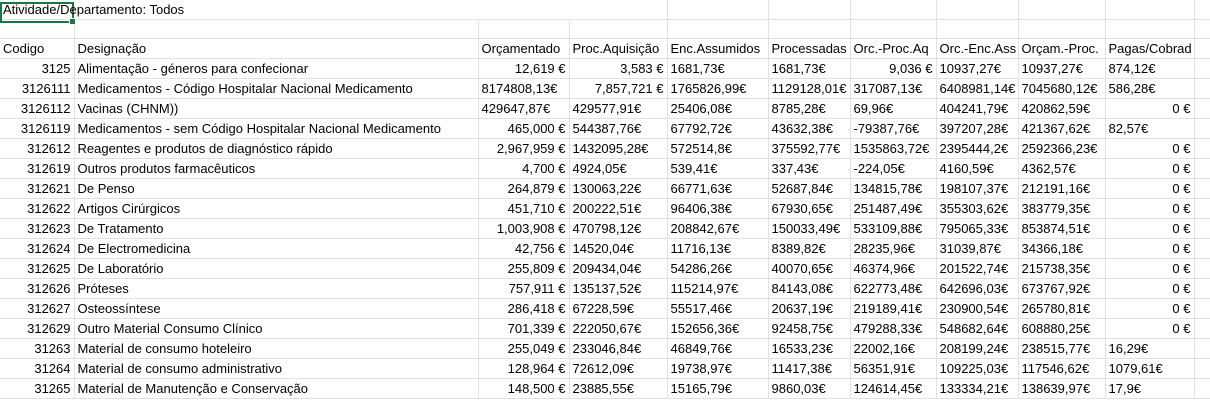  I want to click on cell-processadas: 150033,49€, so click(809, 228).